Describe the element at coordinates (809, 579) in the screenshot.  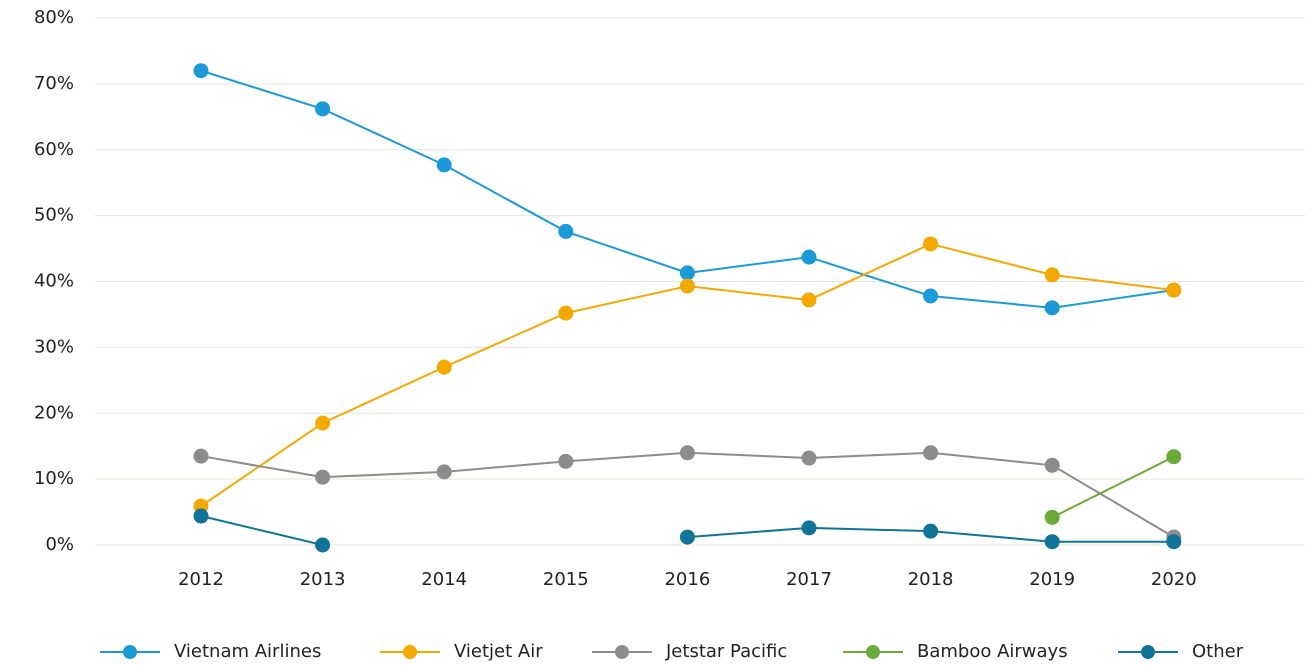
I see `x-tick-label: 2017` at that location.